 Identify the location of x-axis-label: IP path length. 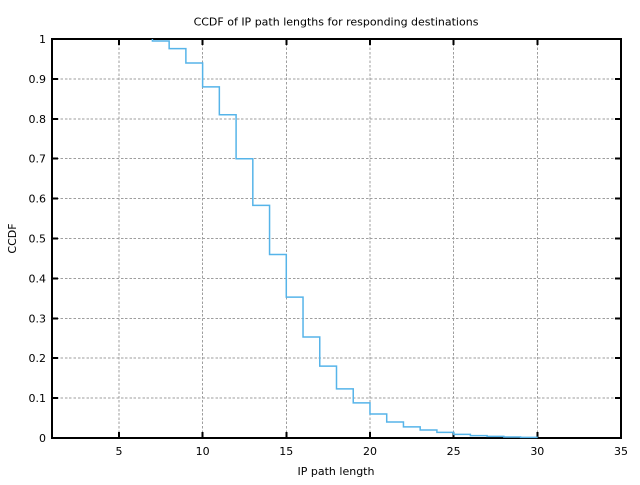
(336, 471).